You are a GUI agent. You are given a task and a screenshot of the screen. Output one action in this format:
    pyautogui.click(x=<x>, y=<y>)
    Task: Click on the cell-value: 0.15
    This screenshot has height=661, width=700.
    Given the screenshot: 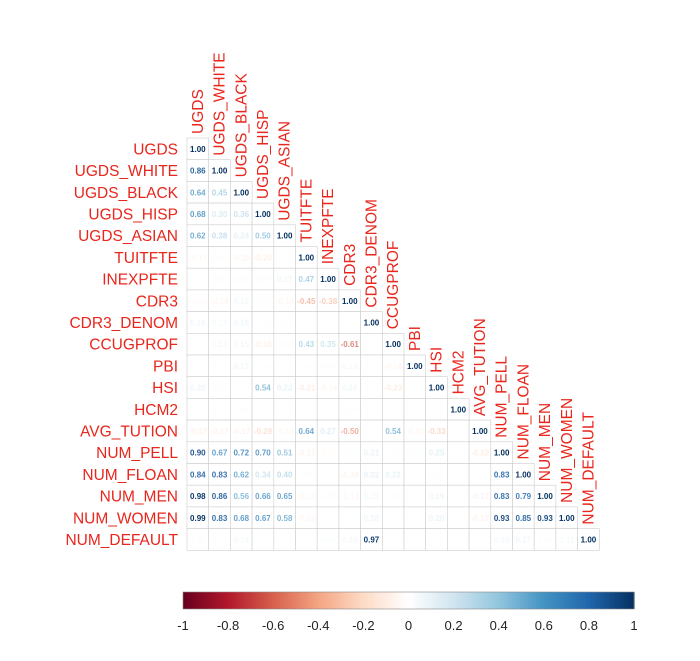 What is the action you would take?
    pyautogui.click(x=241, y=301)
    